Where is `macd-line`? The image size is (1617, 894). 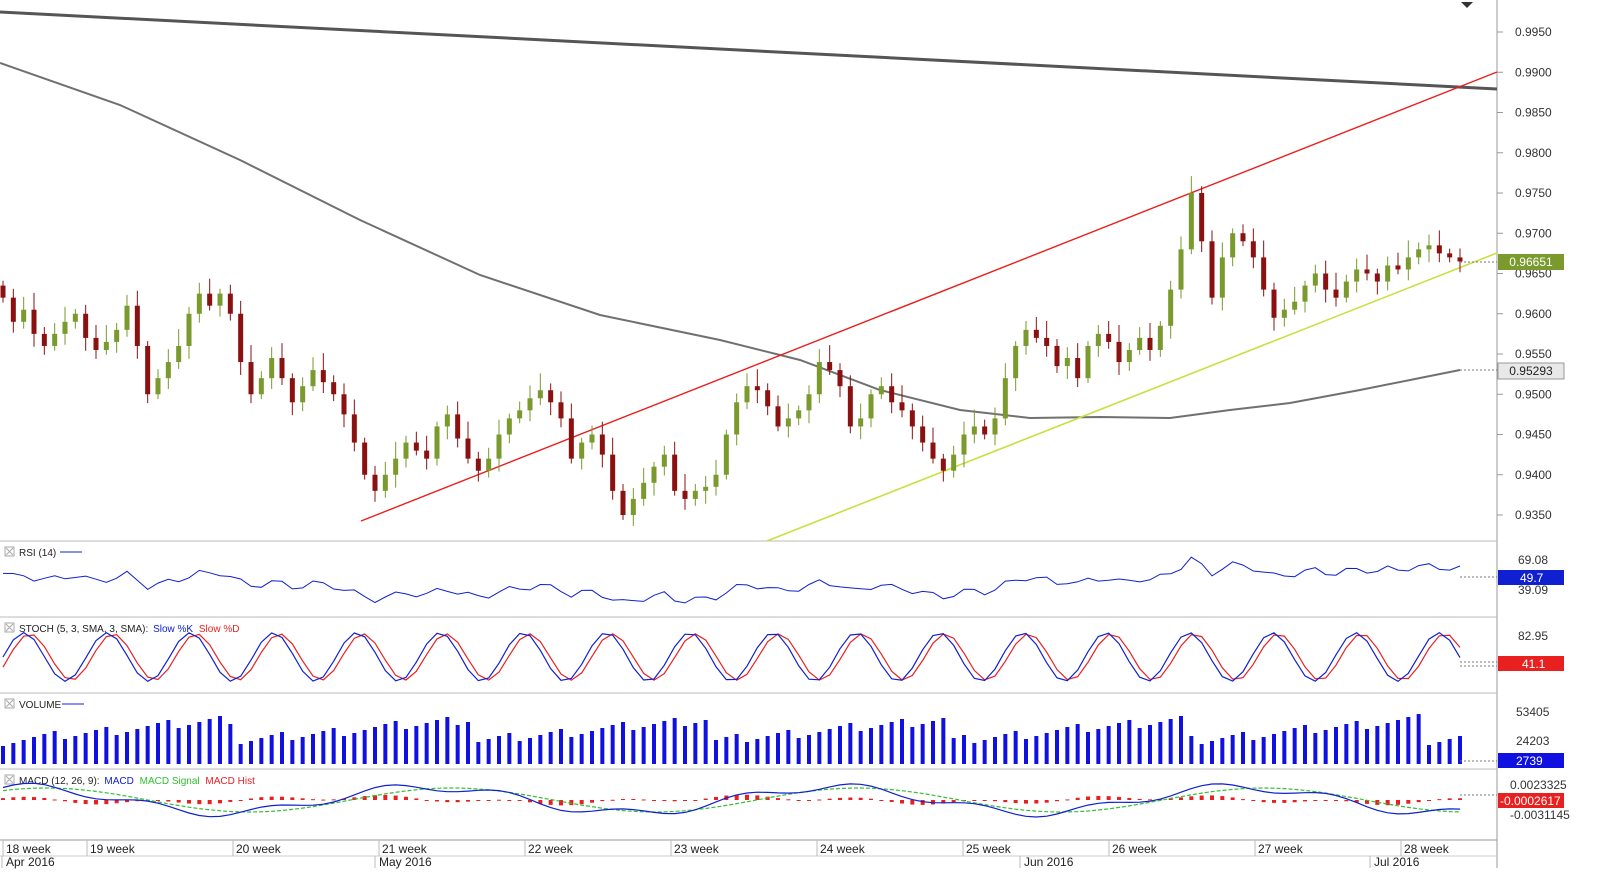
macd-line is located at coordinates (731, 800).